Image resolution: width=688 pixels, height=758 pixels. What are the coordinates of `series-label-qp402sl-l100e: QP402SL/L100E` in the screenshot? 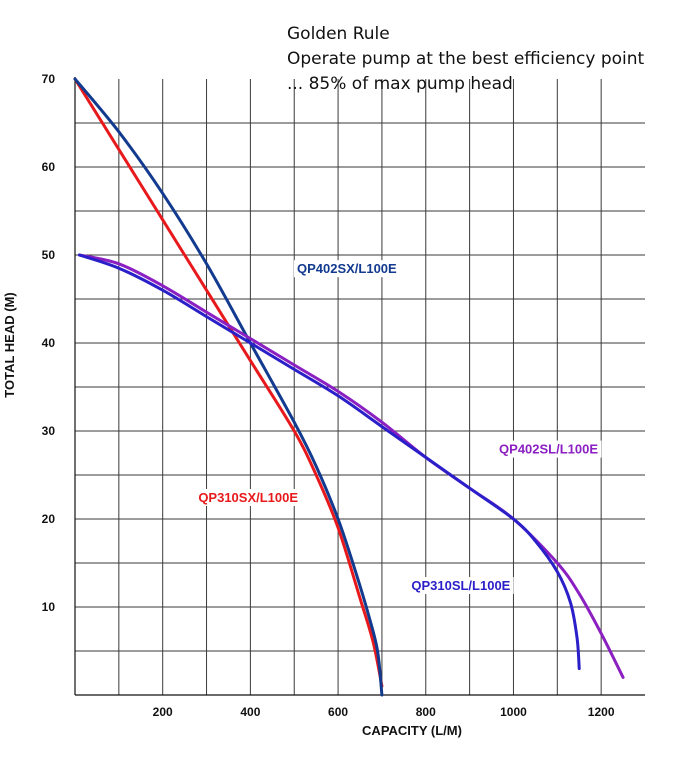 It's located at (548, 449).